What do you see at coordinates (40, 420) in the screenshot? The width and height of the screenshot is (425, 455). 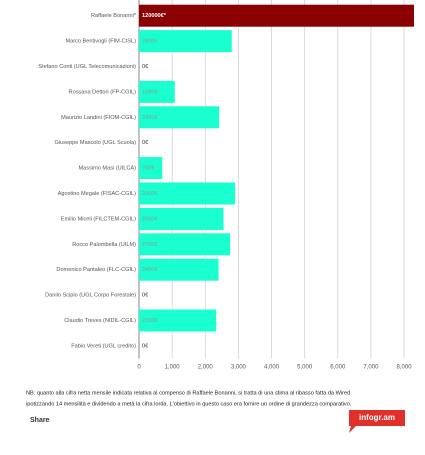 I see `share-button: Share` at bounding box center [40, 420].